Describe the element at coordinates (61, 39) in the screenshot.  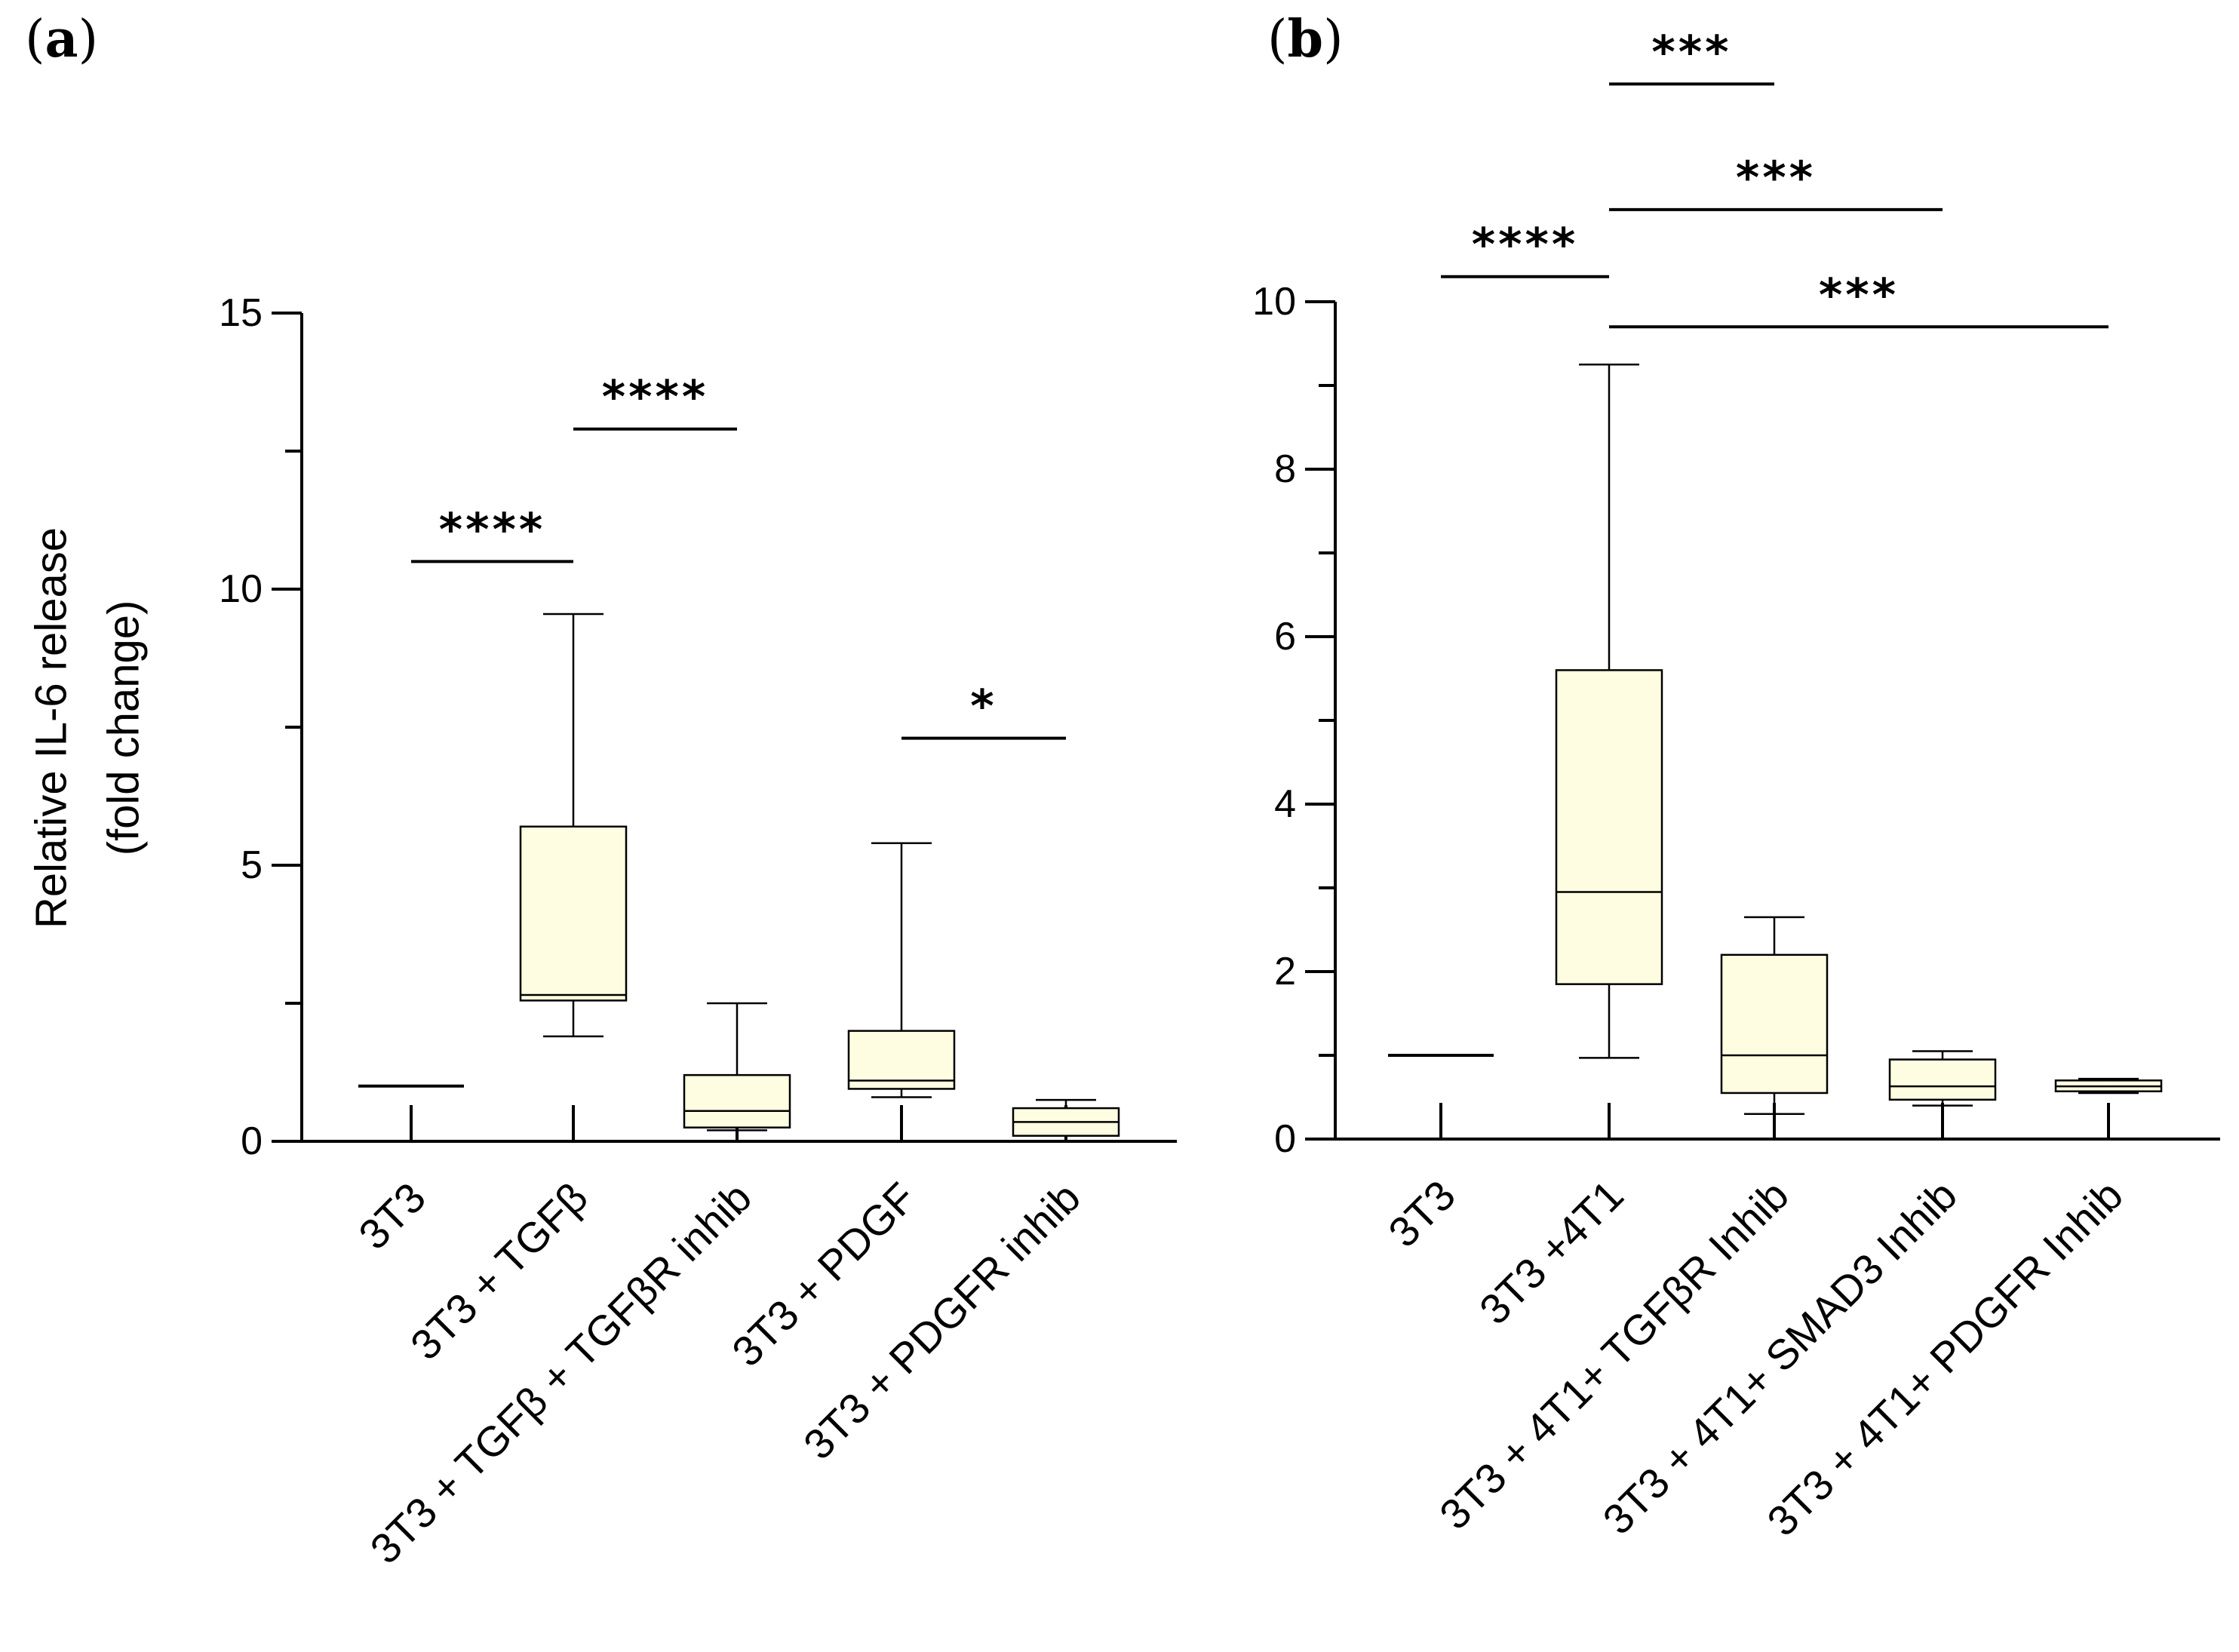
I see `panel-label: (a)` at that location.